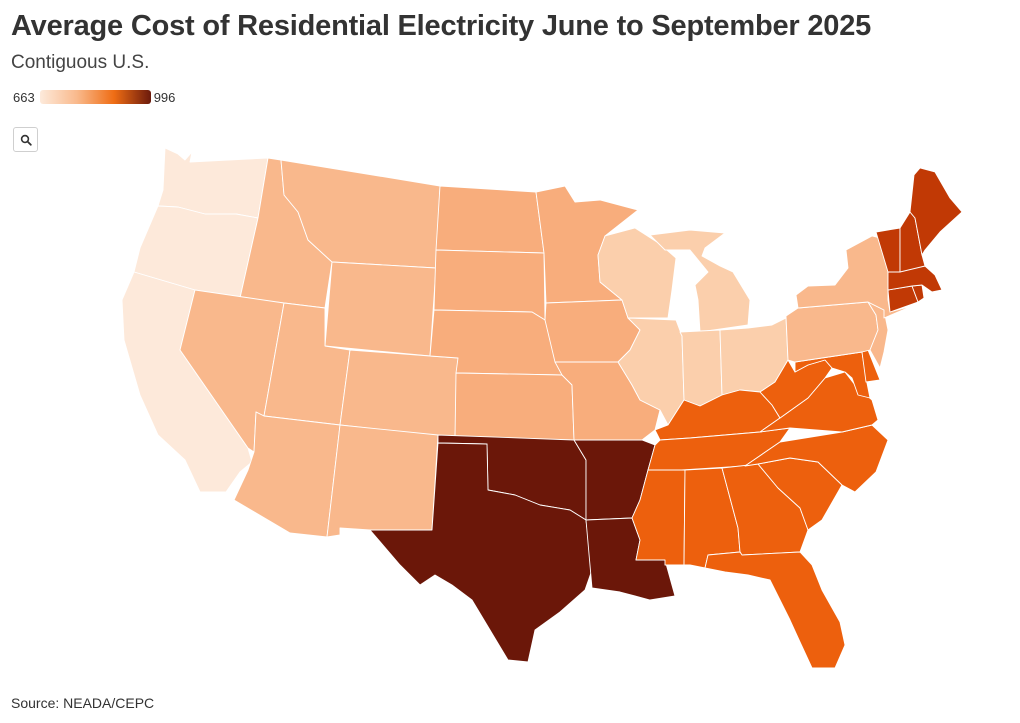 The image size is (1020, 723). What do you see at coordinates (80, 62) in the screenshot?
I see `page-subtitle: Contiguous U.S.` at bounding box center [80, 62].